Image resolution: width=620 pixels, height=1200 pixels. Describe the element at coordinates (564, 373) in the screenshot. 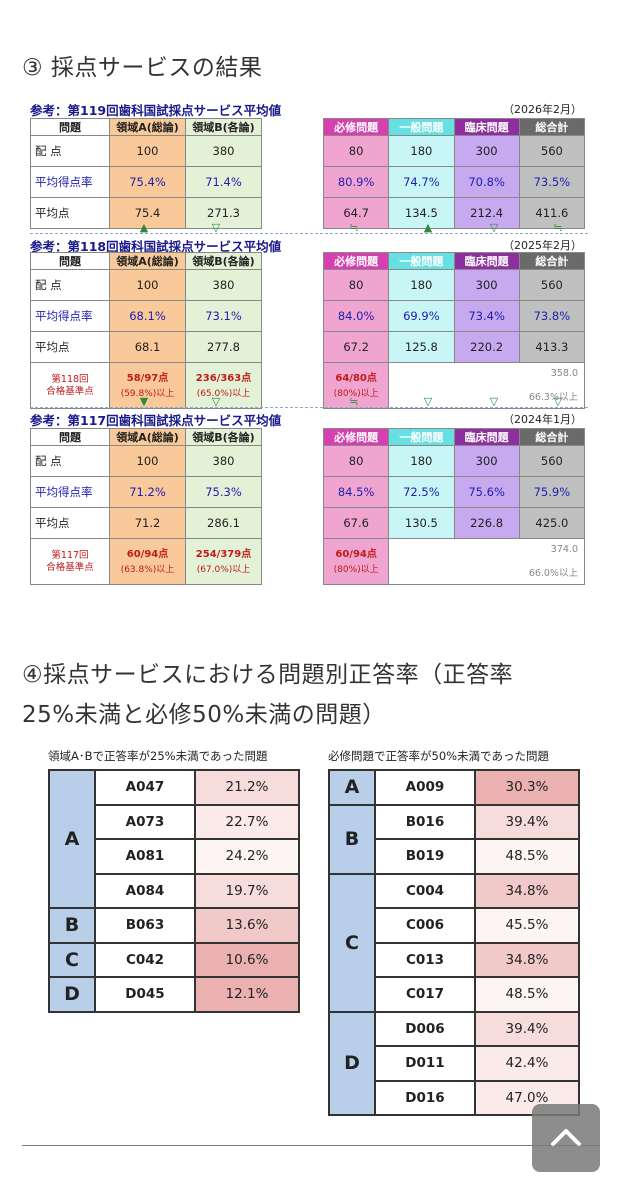

I see `pass-total-value: 358.0` at that location.